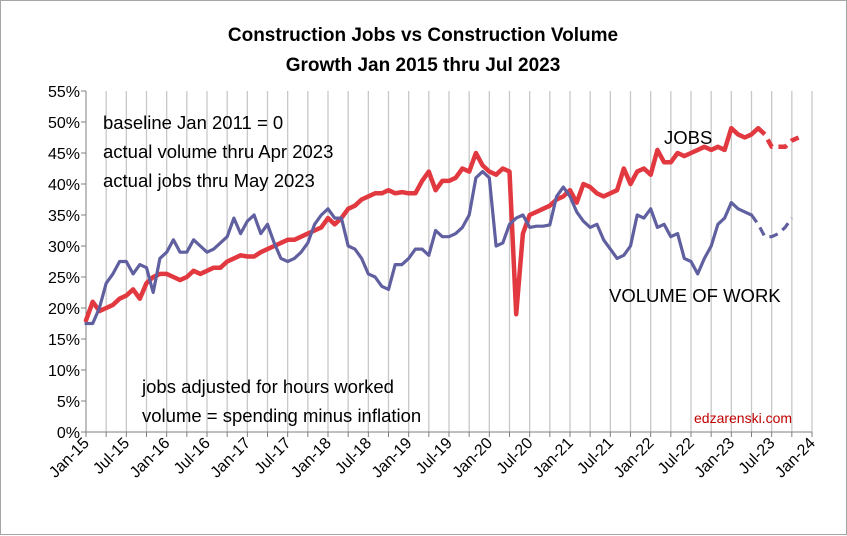  What do you see at coordinates (715, 458) in the screenshot?
I see `x-tick-label: Jan-23` at bounding box center [715, 458].